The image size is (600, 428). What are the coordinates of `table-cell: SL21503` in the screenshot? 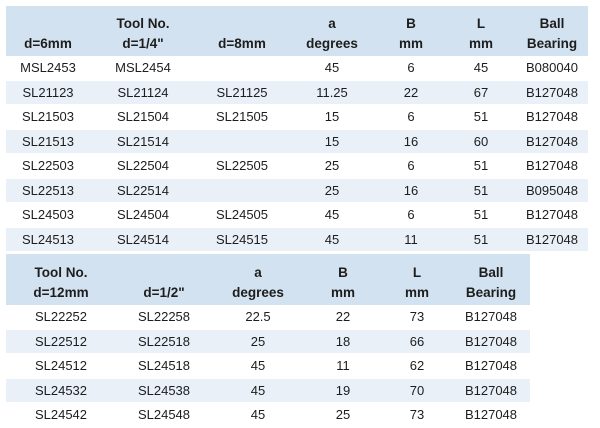 It's located at (48, 117).